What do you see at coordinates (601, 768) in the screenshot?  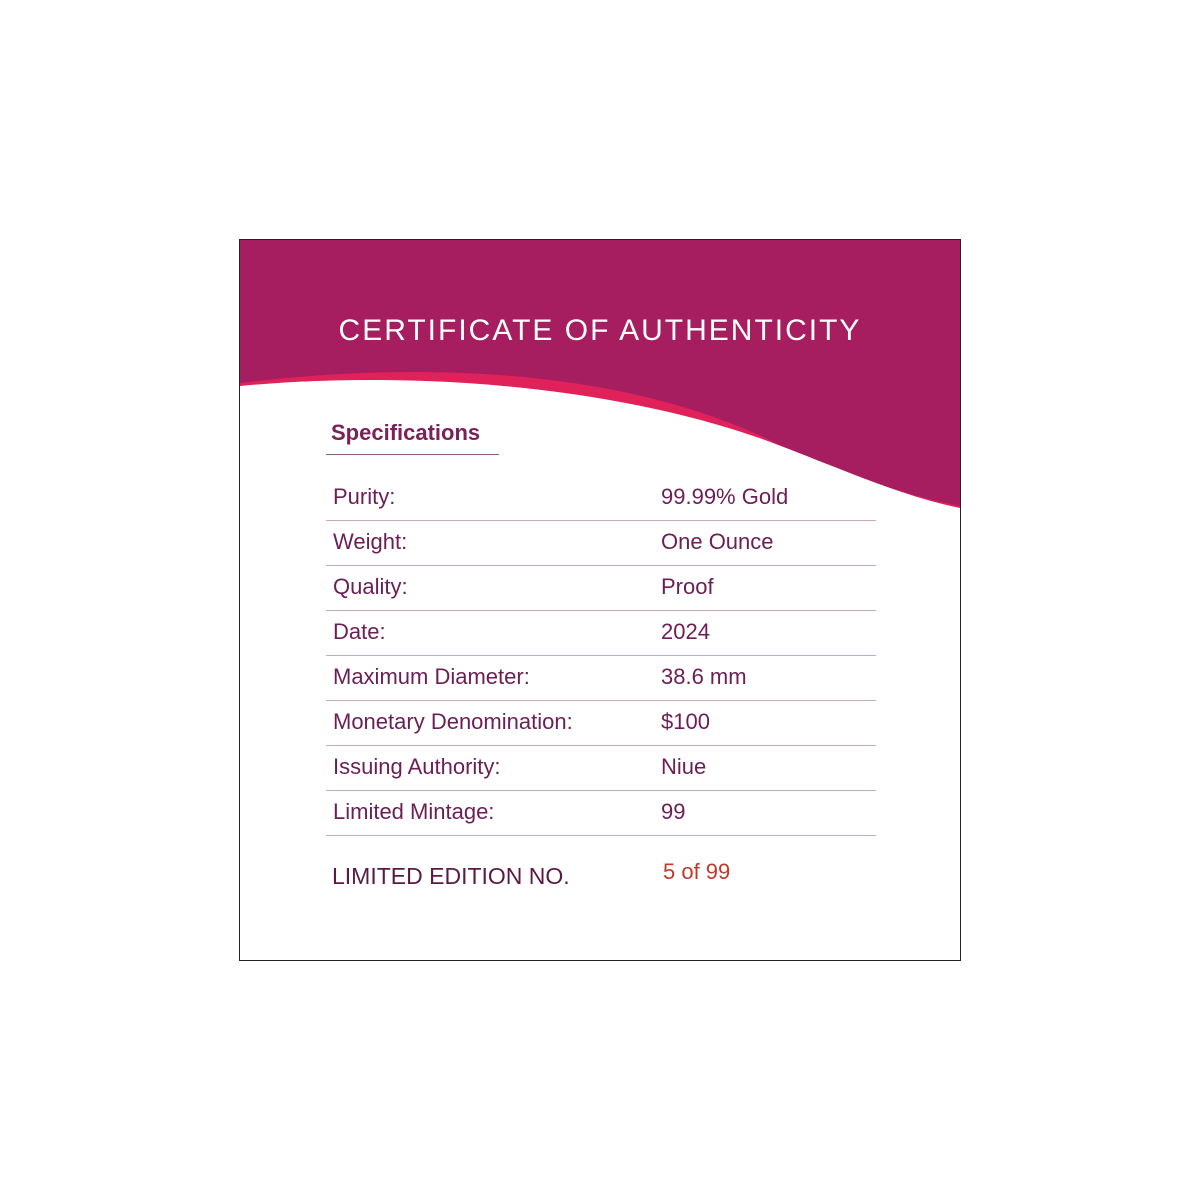 I see `spec-row: Issuing Authority: Niue` at bounding box center [601, 768].